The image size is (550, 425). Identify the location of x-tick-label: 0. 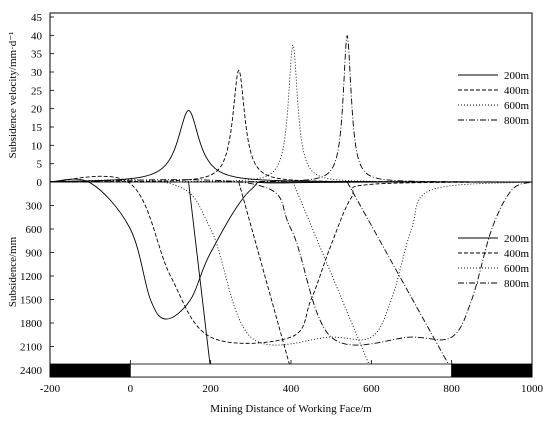
(131, 389).